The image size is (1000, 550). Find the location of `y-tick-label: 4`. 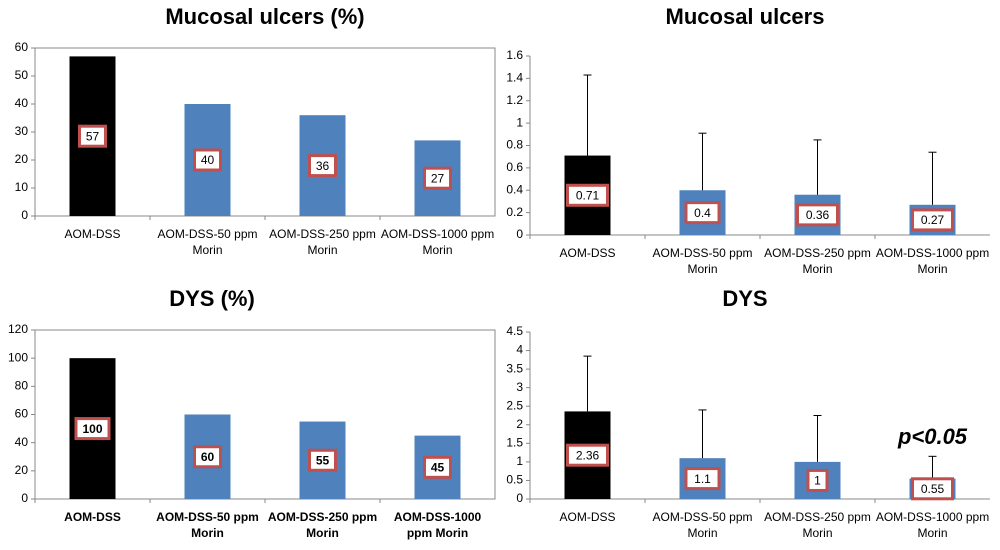

y-tick-label: 4 is located at coordinates (519, 350).